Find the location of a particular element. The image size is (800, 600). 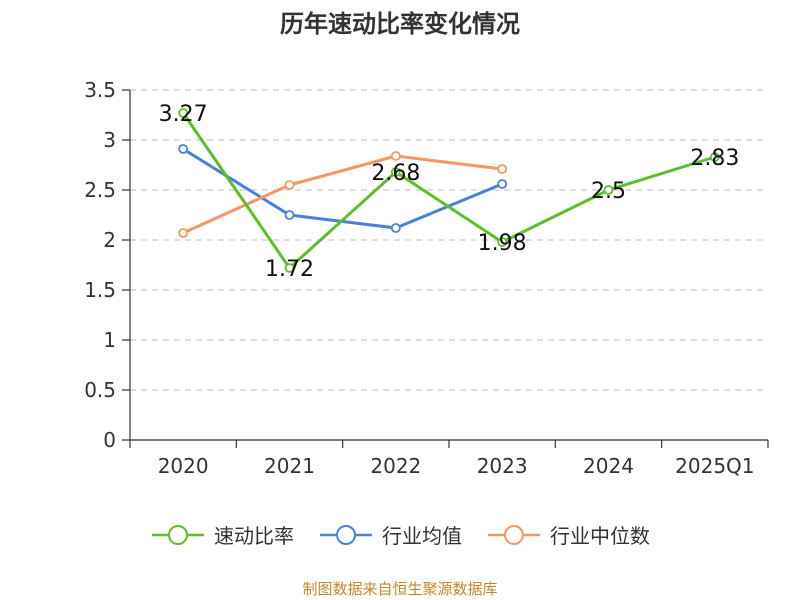

y-tick-label: 2 is located at coordinates (109, 240).